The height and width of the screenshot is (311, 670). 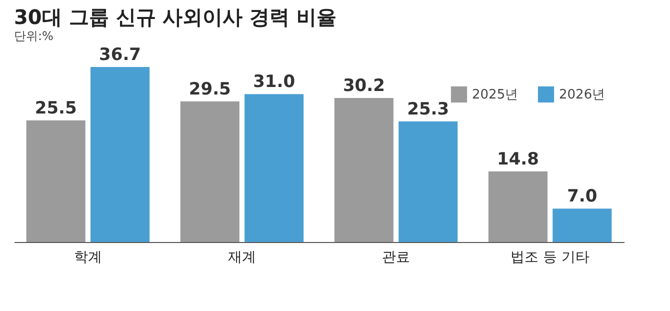 What do you see at coordinates (363, 86) in the screenshot?
I see `data-label: 30.2` at bounding box center [363, 86].